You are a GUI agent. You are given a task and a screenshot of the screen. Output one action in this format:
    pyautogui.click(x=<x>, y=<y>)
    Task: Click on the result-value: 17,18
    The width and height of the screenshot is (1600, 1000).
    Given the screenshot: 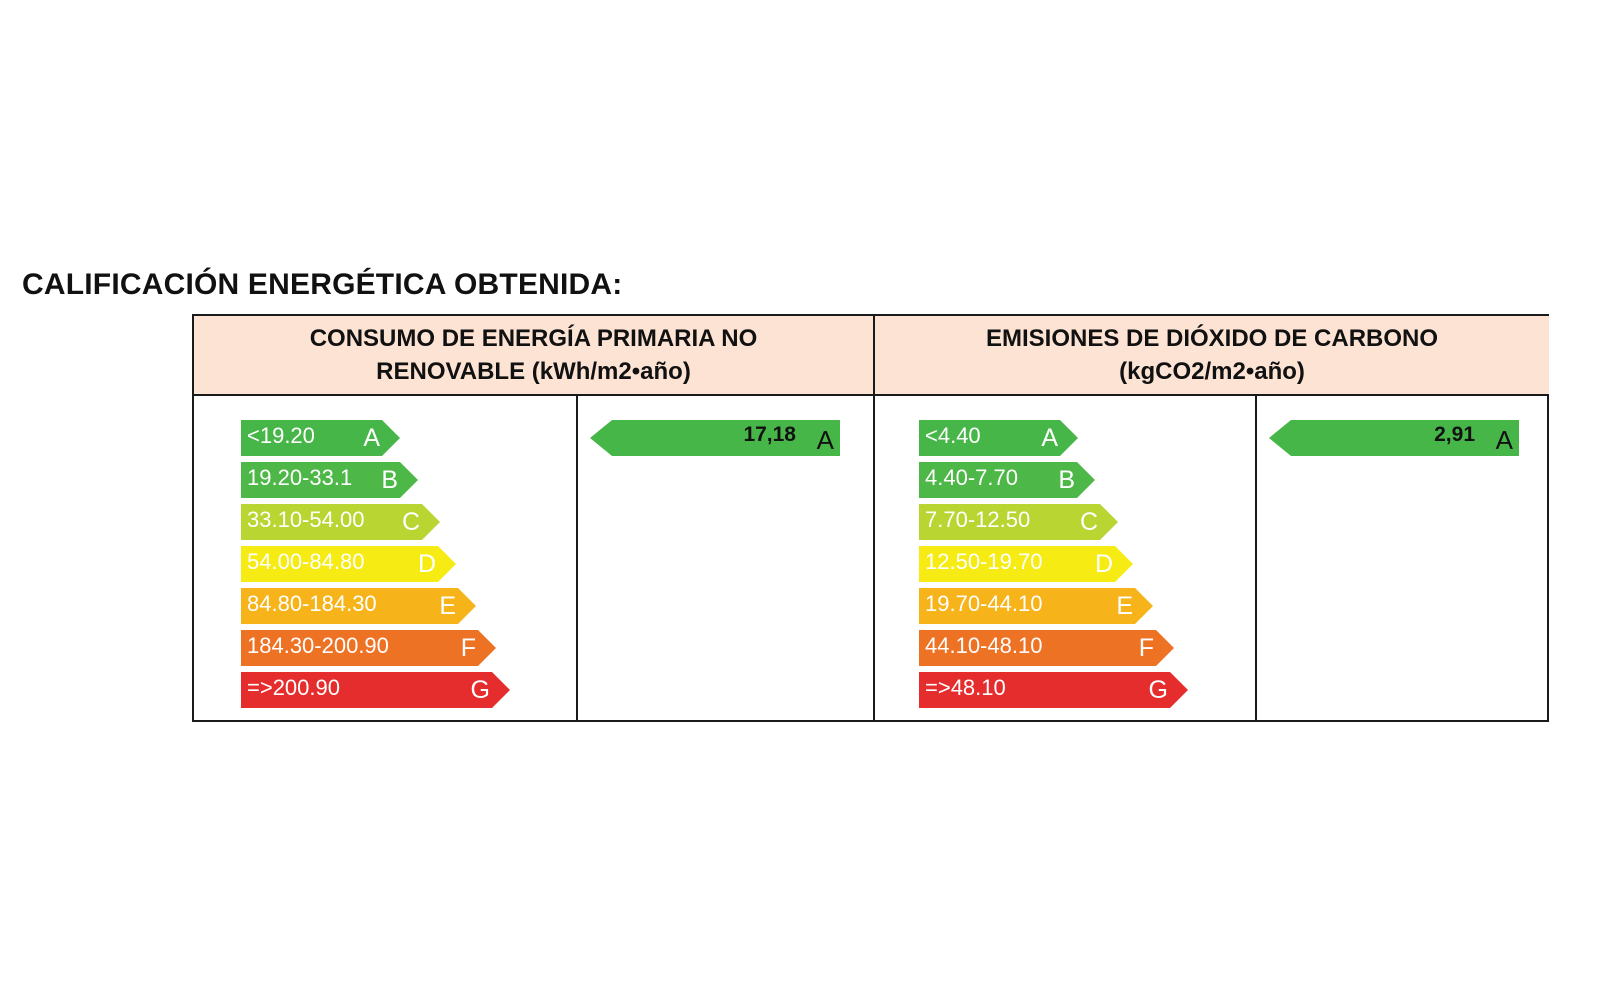 What is the action you would take?
    pyautogui.click(x=769, y=434)
    